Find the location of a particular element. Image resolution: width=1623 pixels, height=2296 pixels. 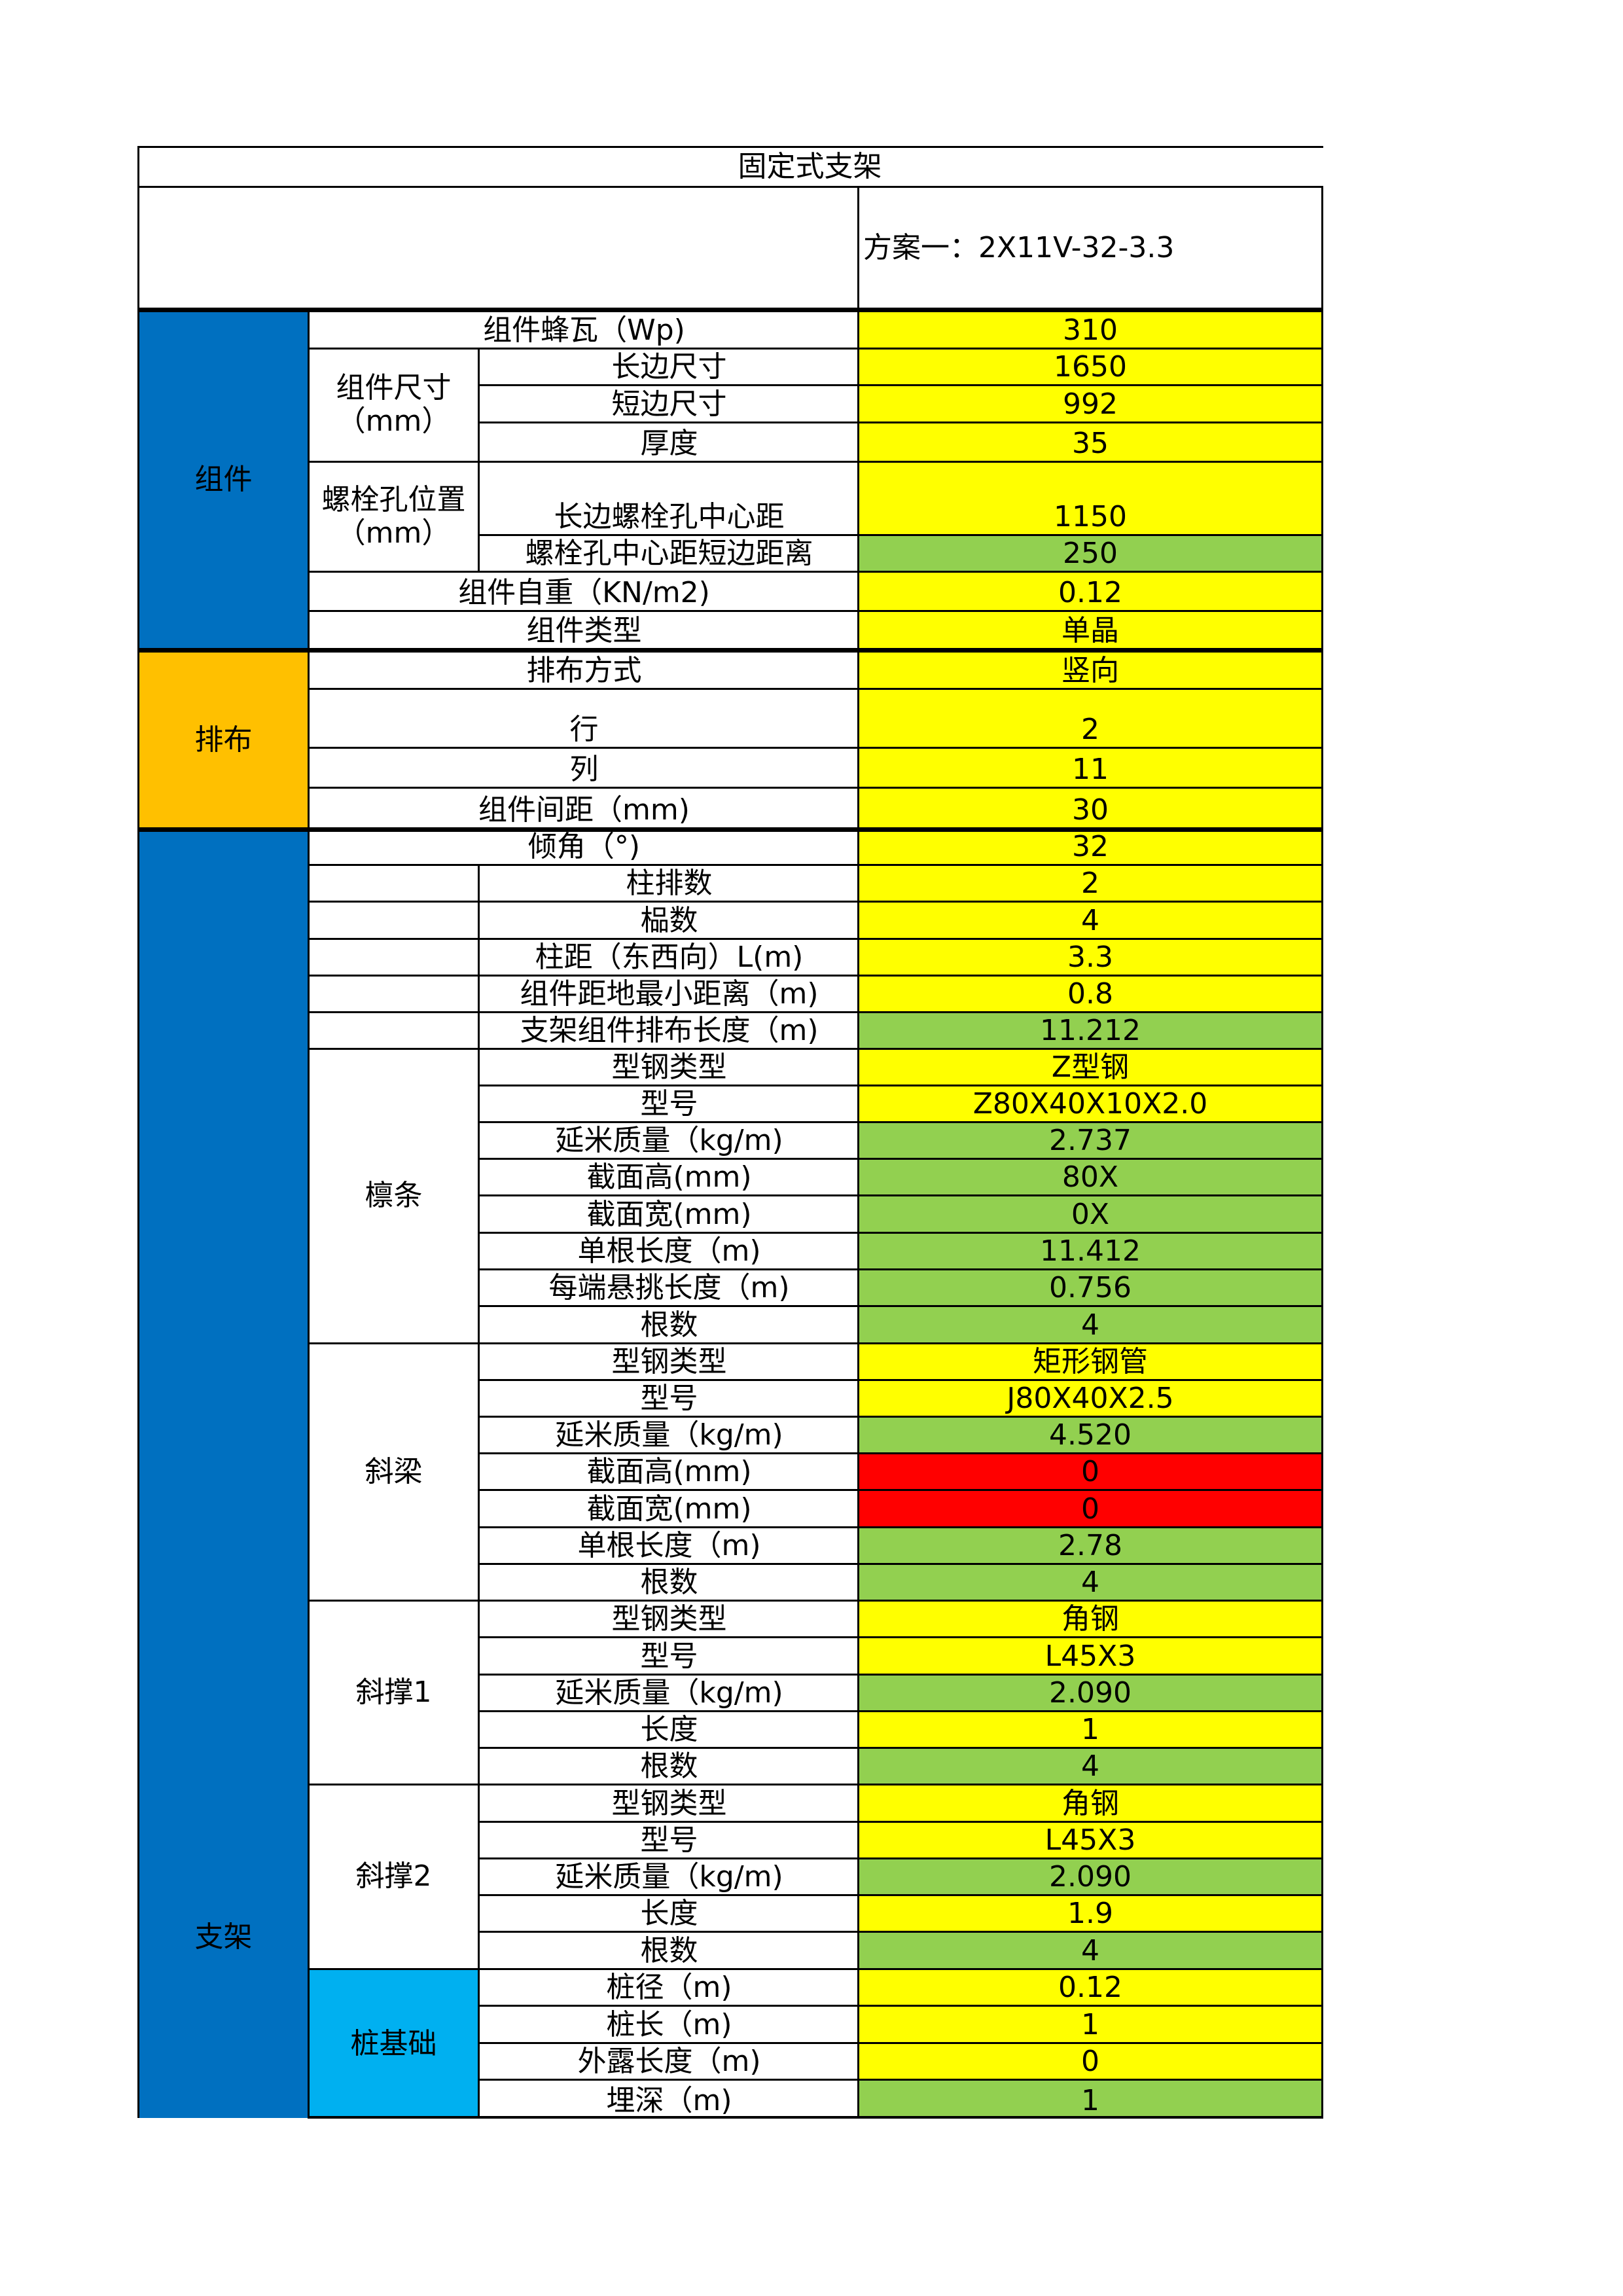

row-value-text: 35 is located at coordinates (1090, 444).